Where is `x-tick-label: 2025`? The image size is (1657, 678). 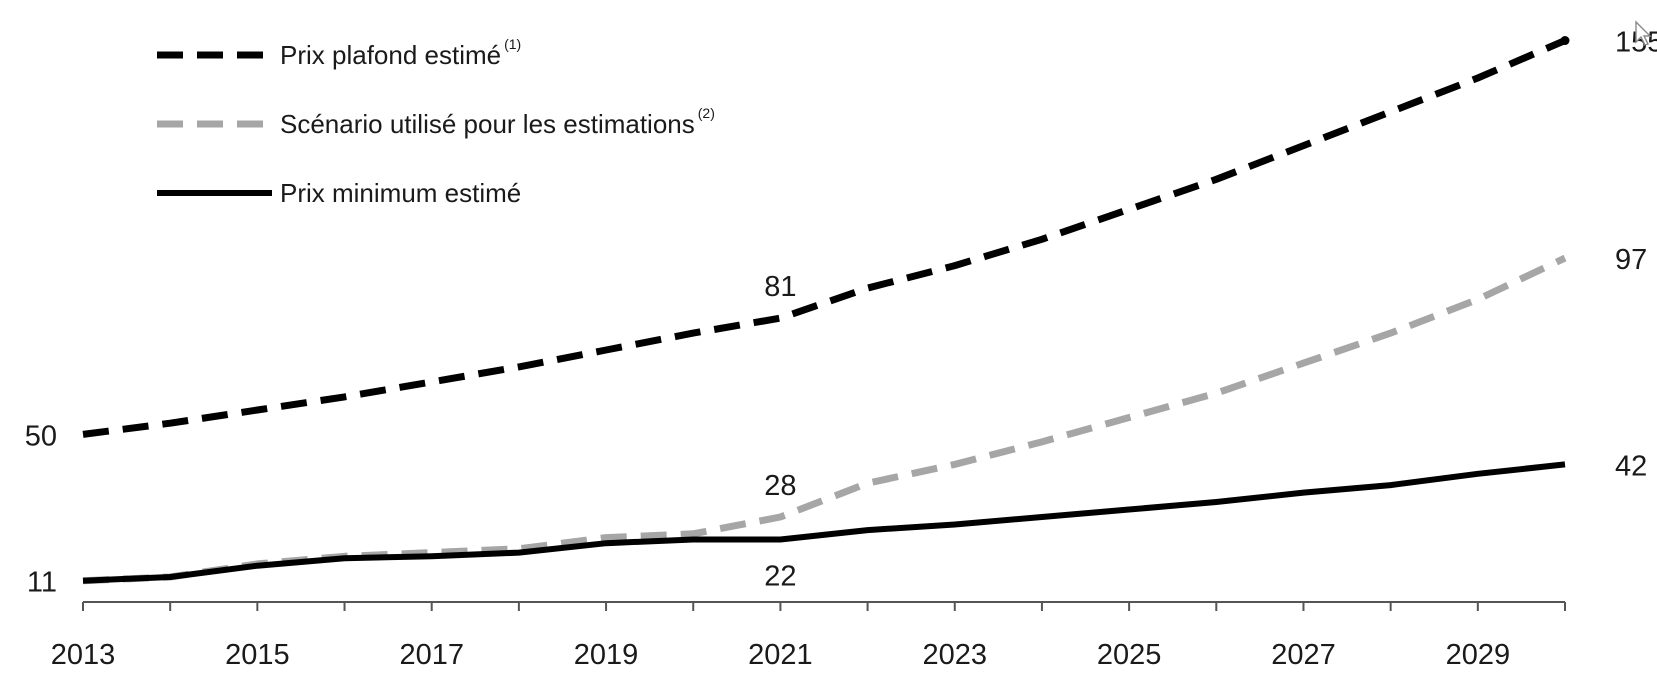
x-tick-label: 2025 is located at coordinates (1129, 655).